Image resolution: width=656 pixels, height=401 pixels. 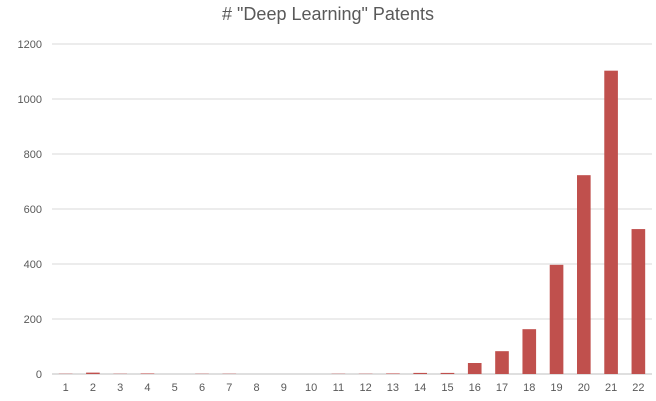 What do you see at coordinates (175, 388) in the screenshot?
I see `x-tick-label: 5` at bounding box center [175, 388].